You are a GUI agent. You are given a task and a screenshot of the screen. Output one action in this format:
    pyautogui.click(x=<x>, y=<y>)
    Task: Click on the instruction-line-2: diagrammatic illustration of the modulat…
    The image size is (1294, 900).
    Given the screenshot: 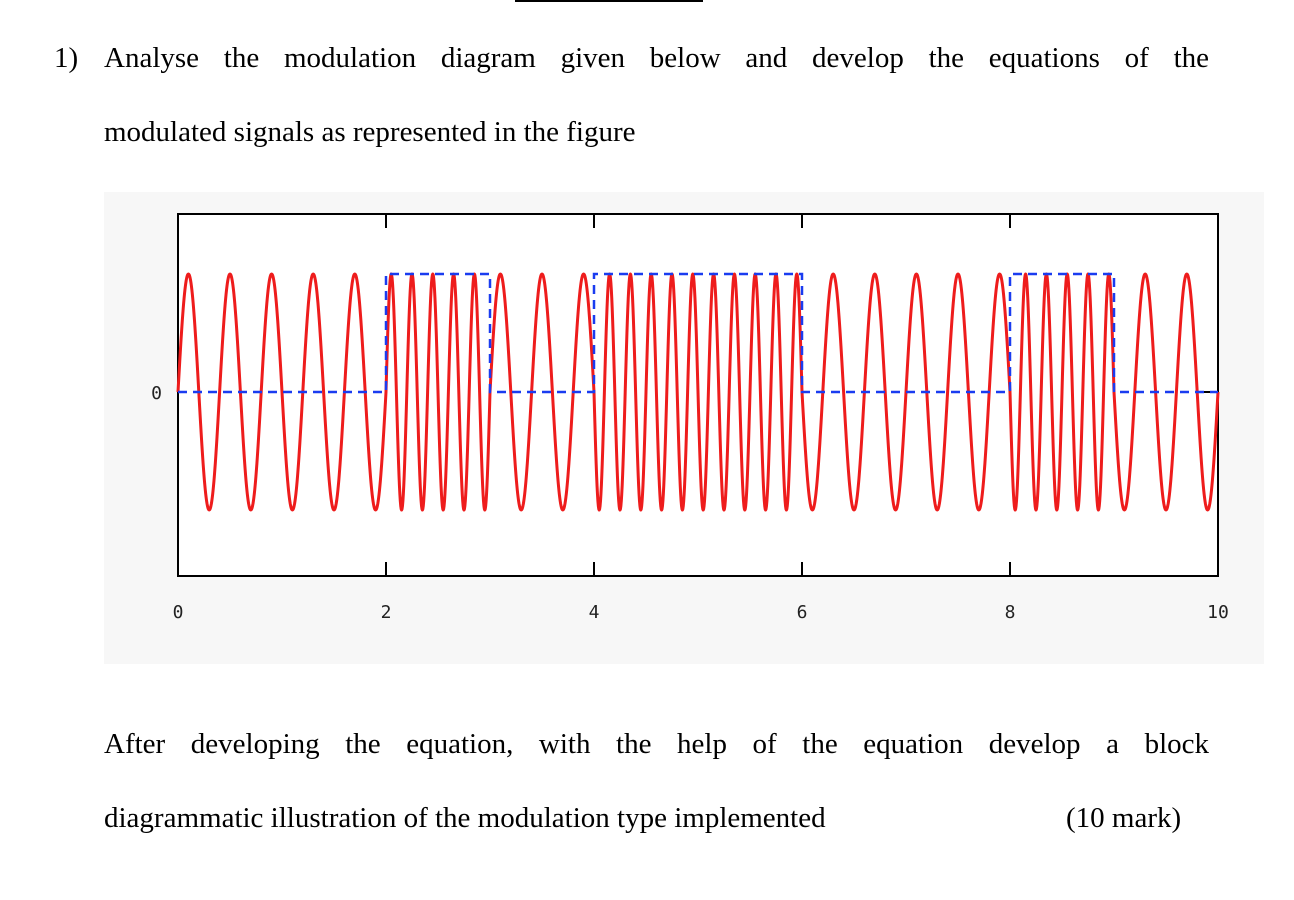 What is the action you would take?
    pyautogui.click(x=465, y=818)
    